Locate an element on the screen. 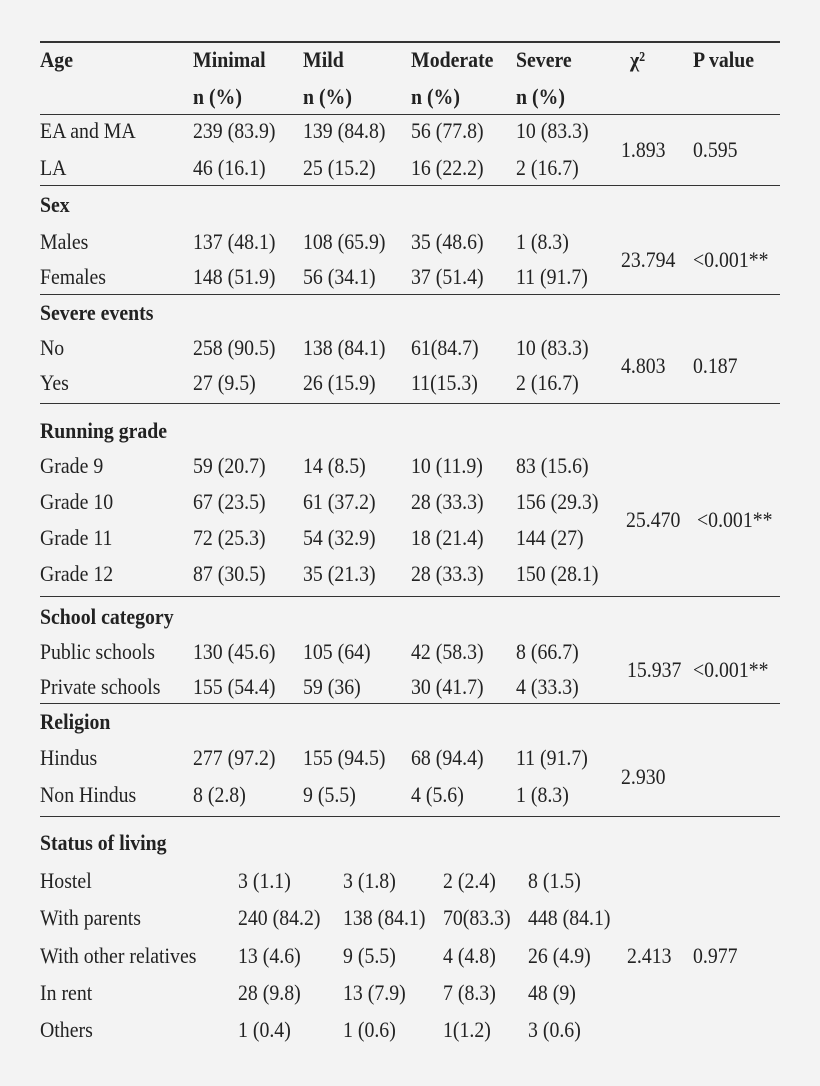 This screenshot has height=1086, width=820. cell-value: 26 (15.9) is located at coordinates (339, 382).